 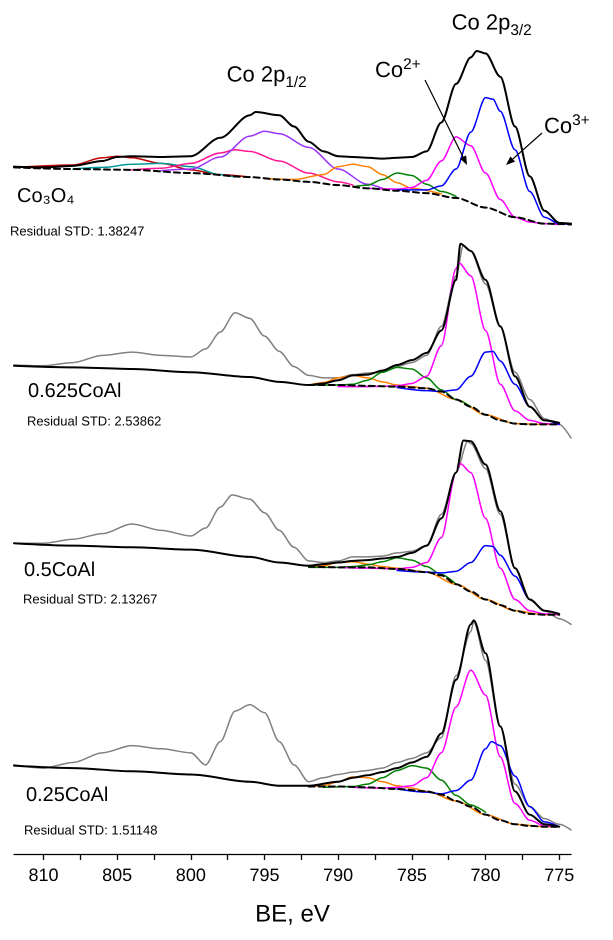 What do you see at coordinates (67, 795) in the screenshot?
I see `annotation: 0.25CoAl` at bounding box center [67, 795].